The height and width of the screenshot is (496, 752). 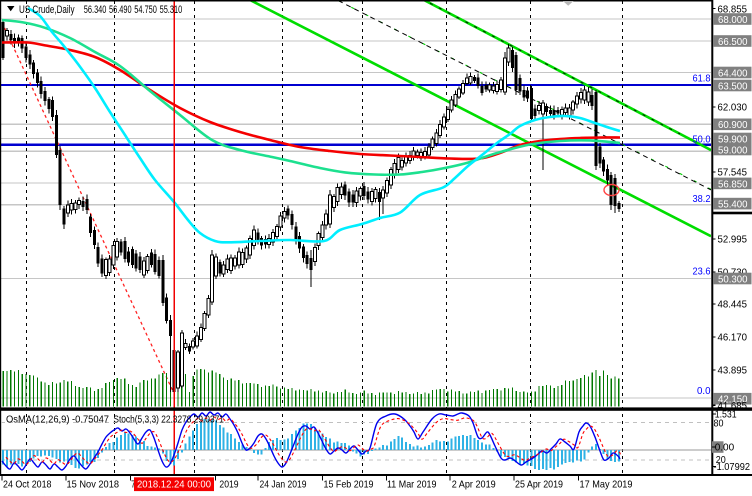 What do you see at coordinates (733, 240) in the screenshot?
I see `svg-text: 52.995` at bounding box center [733, 240].